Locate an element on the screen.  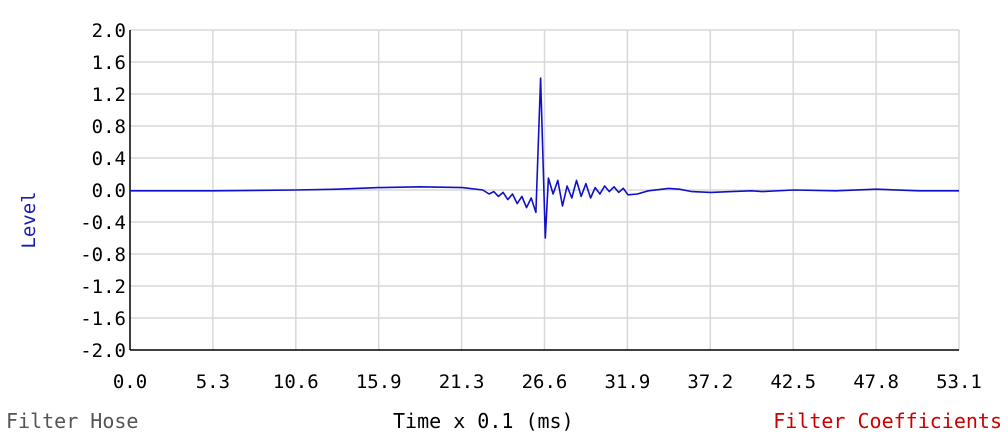
y-tick-label: -0.8 is located at coordinates (103, 255).